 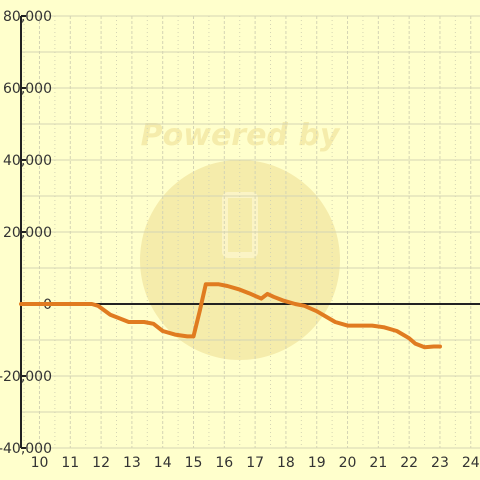 I want to click on series-line, so click(x=230, y=316).